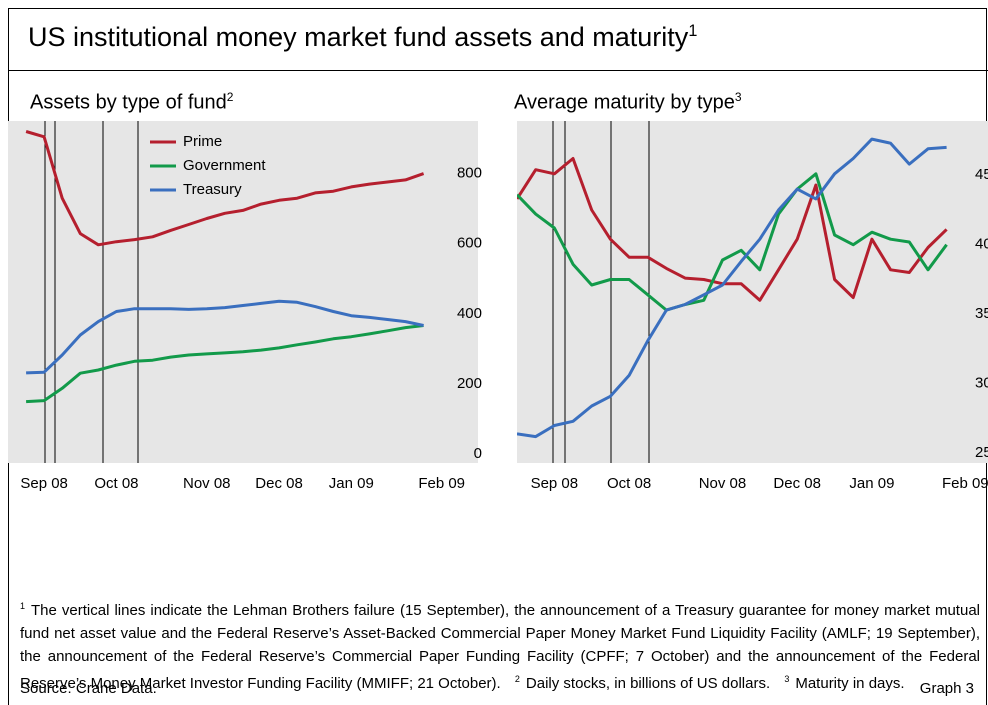 Image resolution: width=988 pixels, height=705 pixels. What do you see at coordinates (946, 688) in the screenshot?
I see `graph-label: Graph 3` at bounding box center [946, 688].